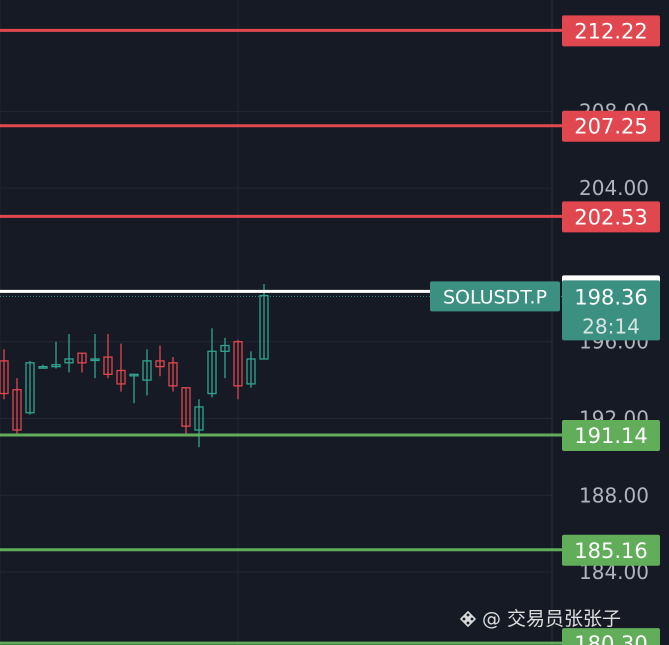  I want to click on symbol-tag-box, so click(495, 296).